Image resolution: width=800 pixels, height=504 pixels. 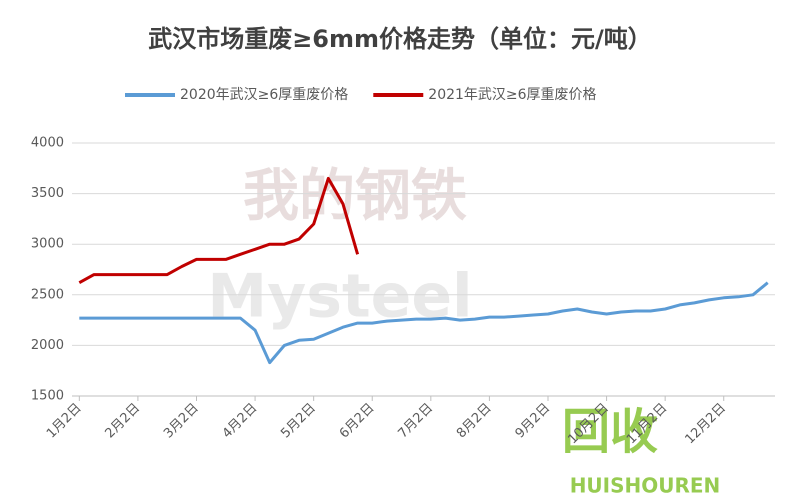 I want to click on x-tick-label: 5月2日, so click(x=298, y=421).